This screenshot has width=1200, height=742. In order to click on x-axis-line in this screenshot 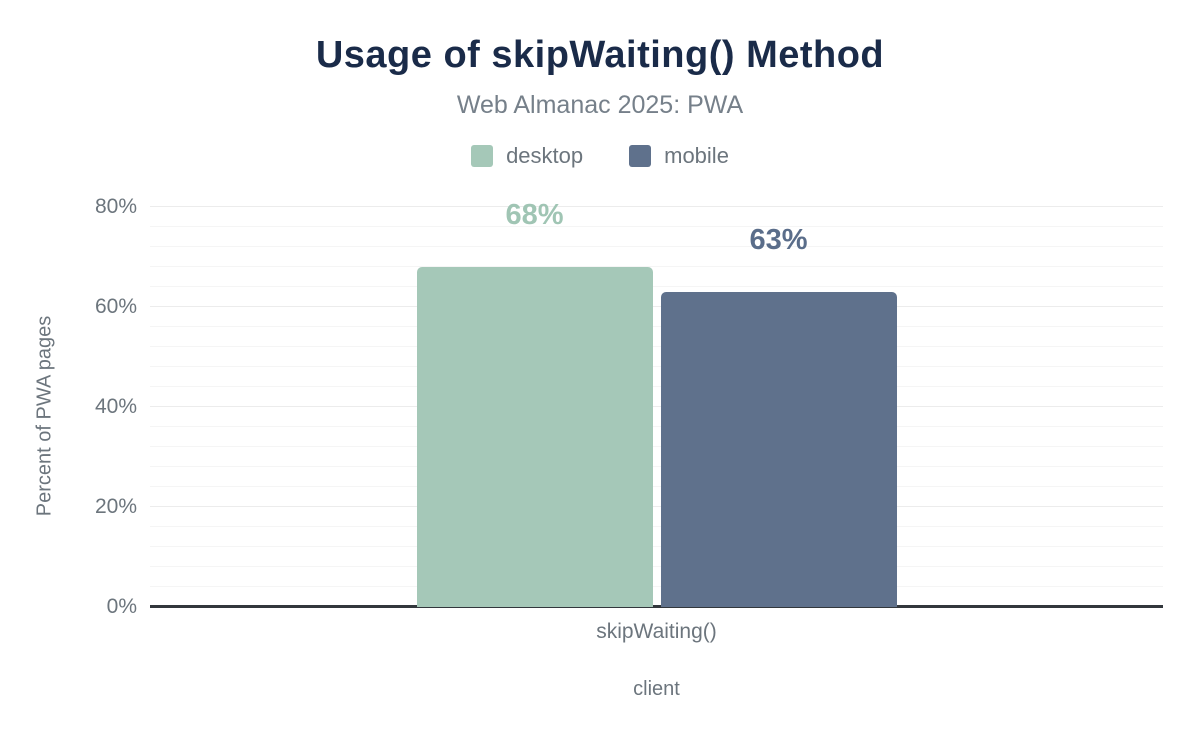, I will do `click(656, 606)`.